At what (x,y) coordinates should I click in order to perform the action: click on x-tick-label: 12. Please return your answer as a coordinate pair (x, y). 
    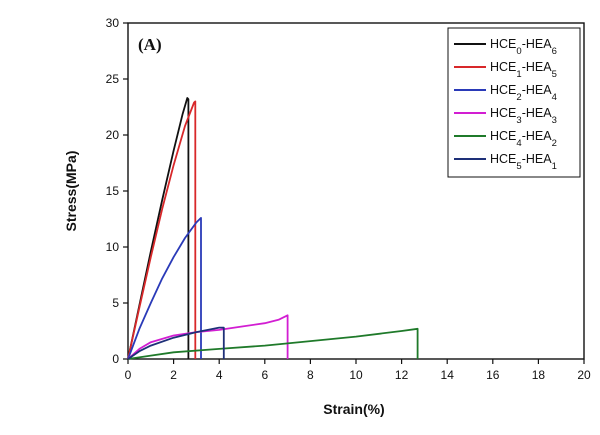
    Looking at the image, I should click on (402, 375).